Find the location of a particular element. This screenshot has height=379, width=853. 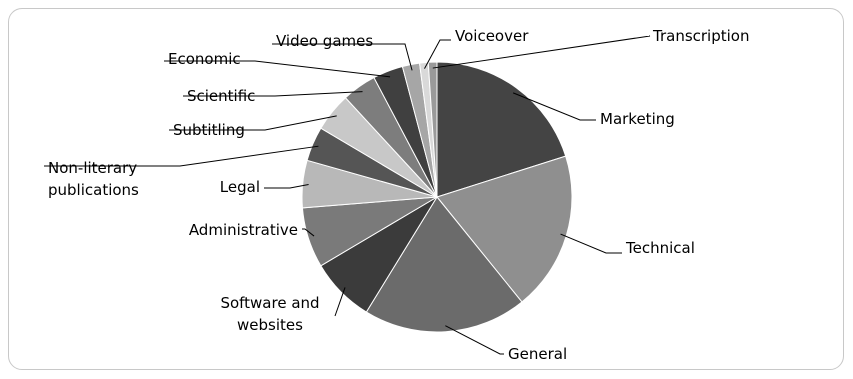

leader-line-general is located at coordinates (474, 340).